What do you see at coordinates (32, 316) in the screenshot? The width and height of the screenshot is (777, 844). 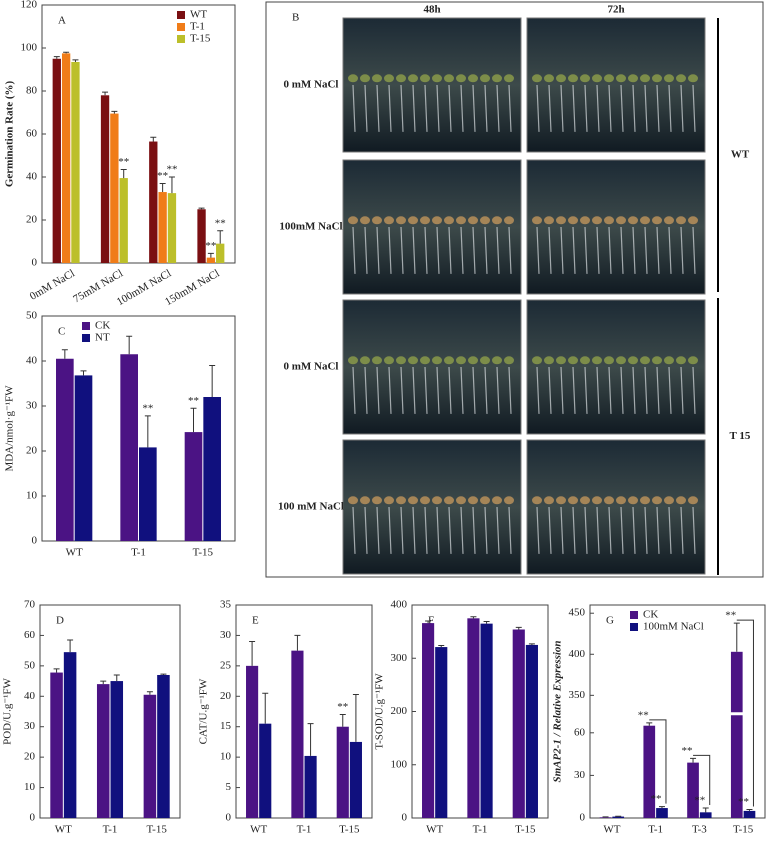 I see `y-tick-label: 50` at bounding box center [32, 316].